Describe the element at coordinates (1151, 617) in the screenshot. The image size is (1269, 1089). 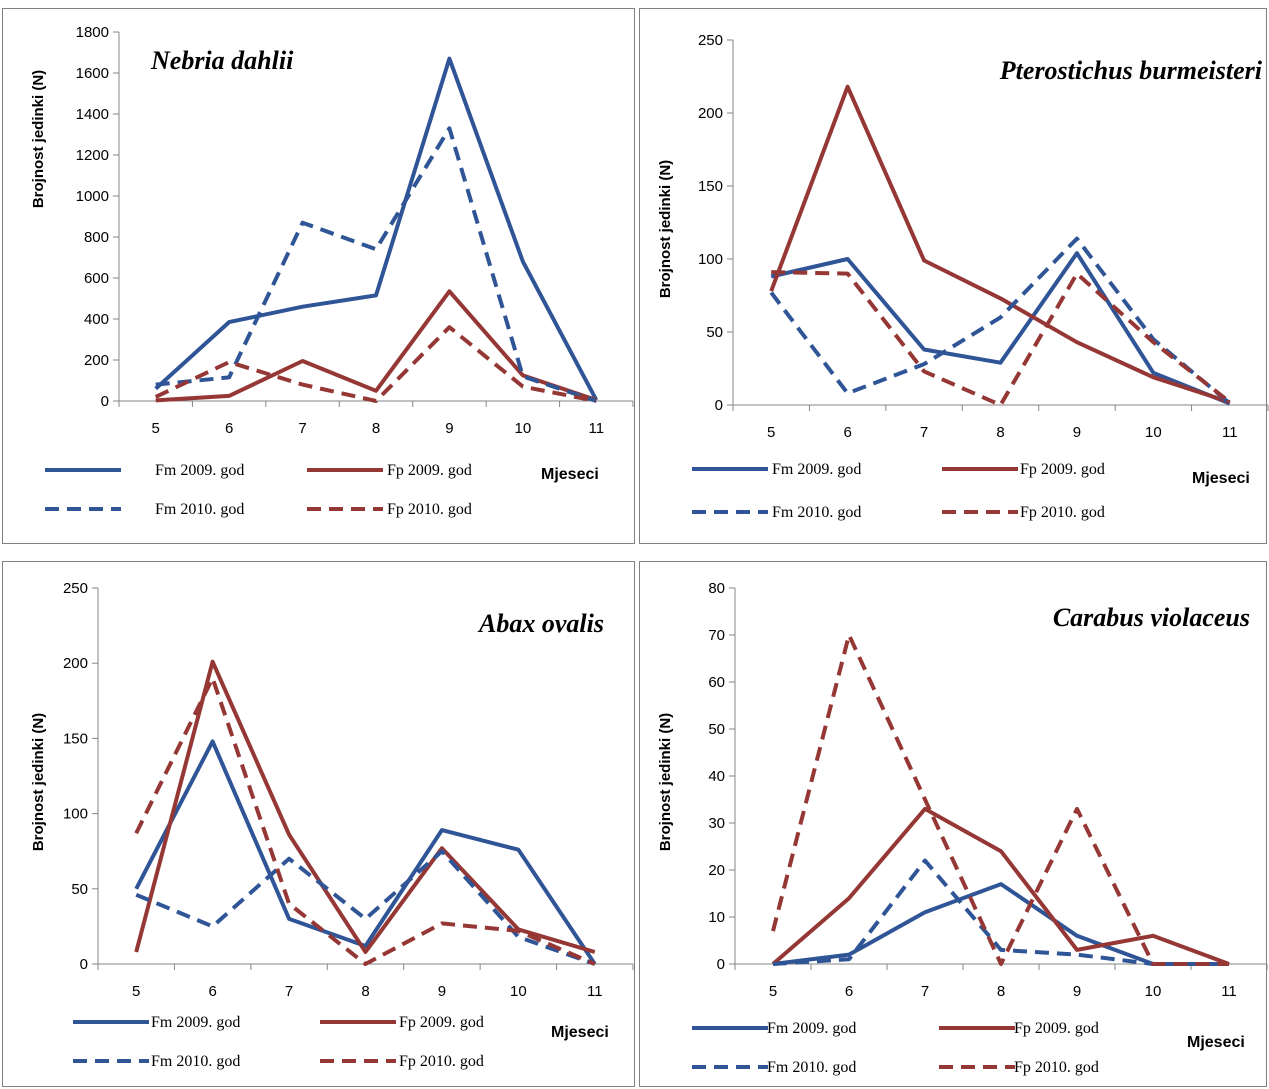
I see `chart-title: Carabus violaceus` at that location.